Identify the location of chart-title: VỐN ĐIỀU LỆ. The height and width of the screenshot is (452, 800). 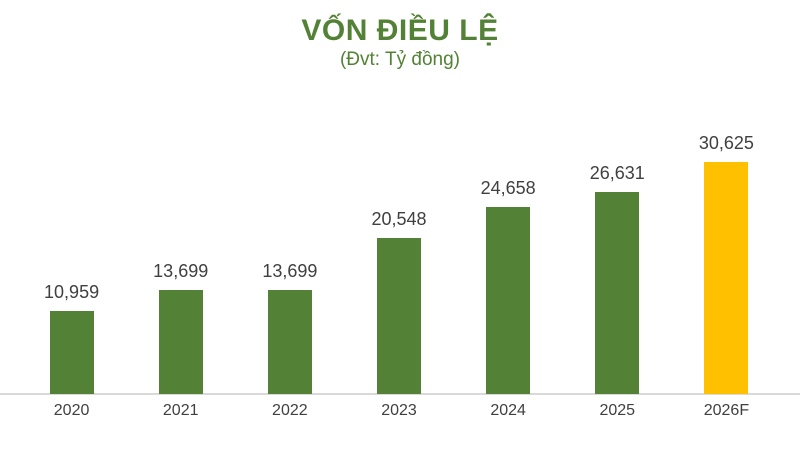
(400, 30).